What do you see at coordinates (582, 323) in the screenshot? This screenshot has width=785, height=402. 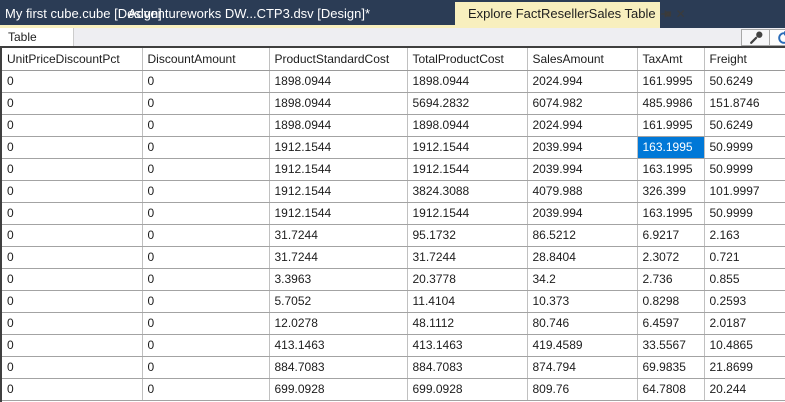 I see `table-cell: 80.746` at bounding box center [582, 323].